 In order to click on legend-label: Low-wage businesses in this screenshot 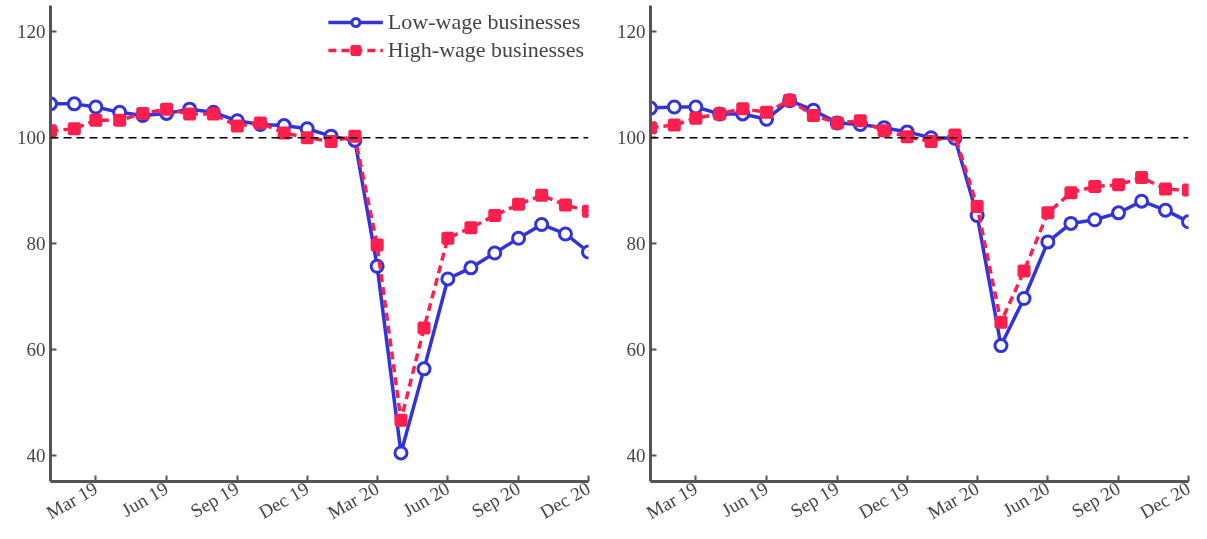, I will do `click(484, 22)`.